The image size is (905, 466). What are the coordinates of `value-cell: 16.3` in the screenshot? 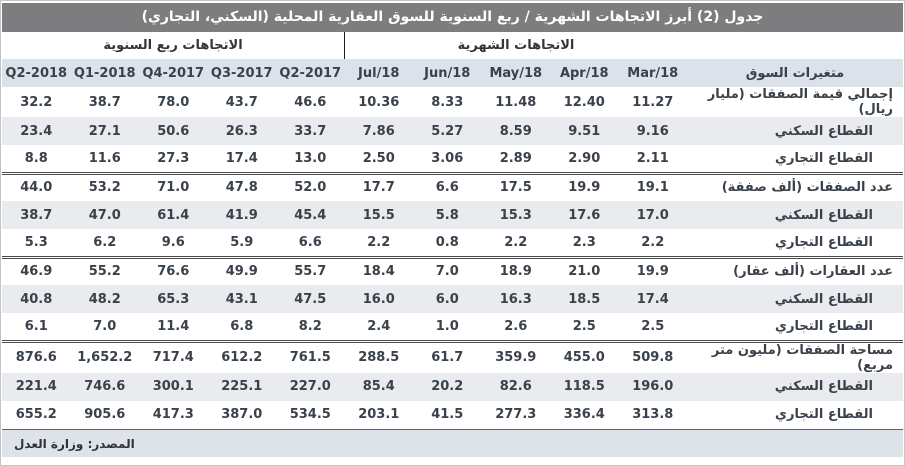 It's located at (515, 299).